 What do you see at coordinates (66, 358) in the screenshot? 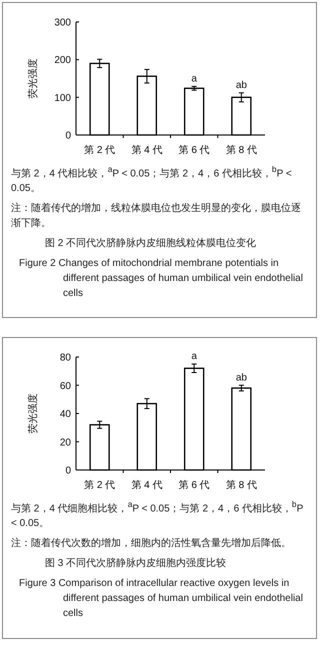
I see `y-tick-label: 80` at bounding box center [66, 358].